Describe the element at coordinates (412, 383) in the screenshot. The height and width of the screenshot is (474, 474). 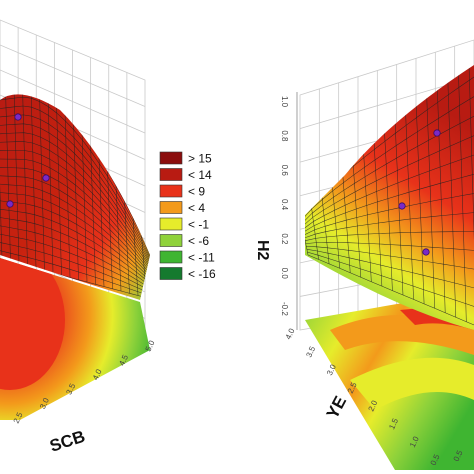
I see `right-floor-band-yellow-low` at that location.